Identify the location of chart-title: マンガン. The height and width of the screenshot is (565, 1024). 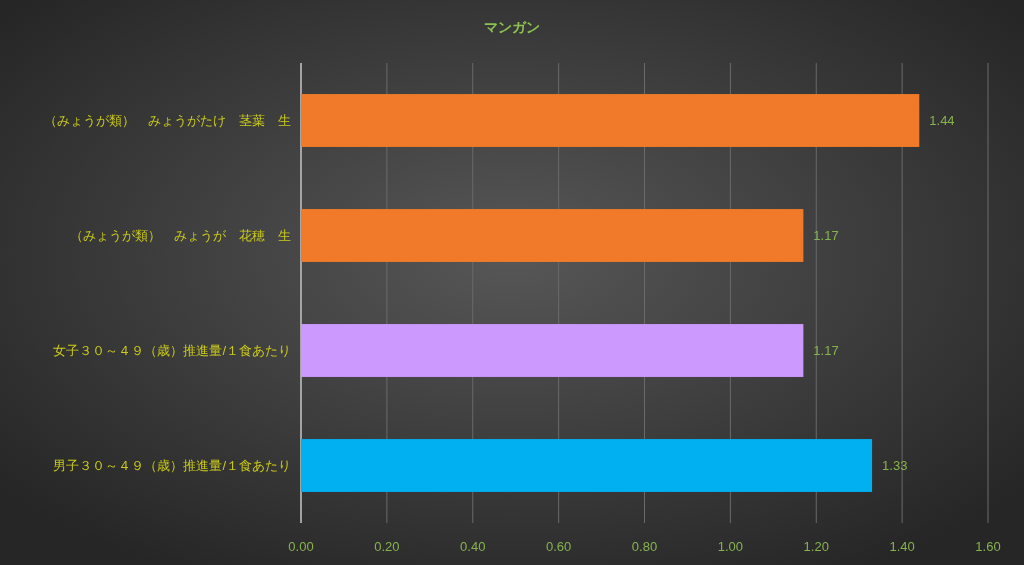
(512, 27).